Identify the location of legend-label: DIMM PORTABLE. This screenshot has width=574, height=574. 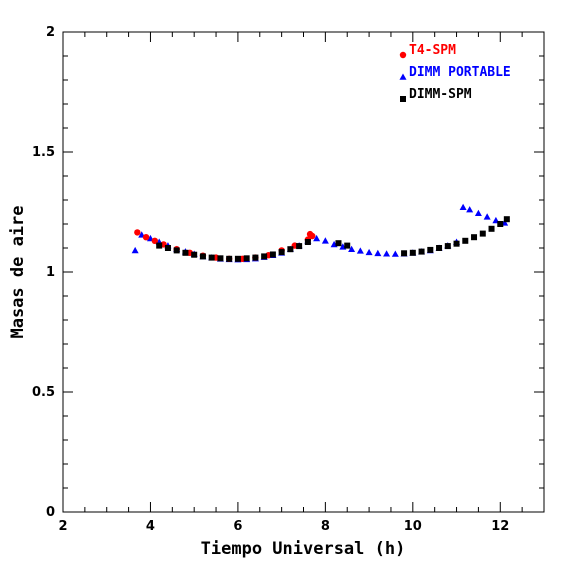
(460, 72).